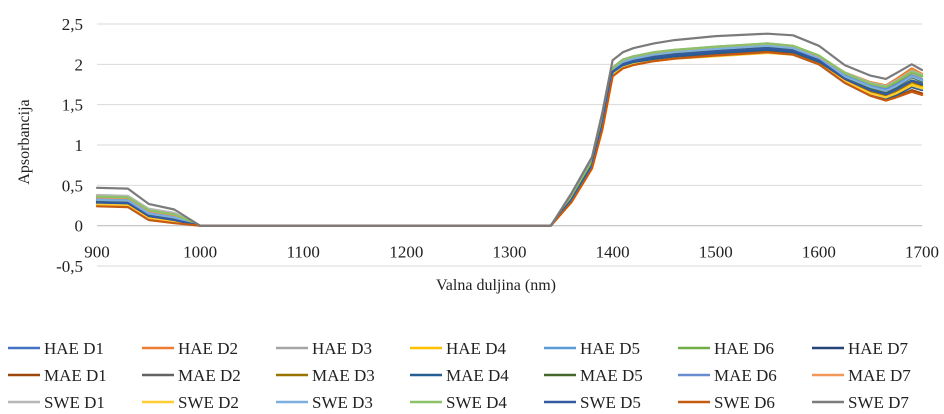  I want to click on legend-label: SWE D2, so click(208, 402).